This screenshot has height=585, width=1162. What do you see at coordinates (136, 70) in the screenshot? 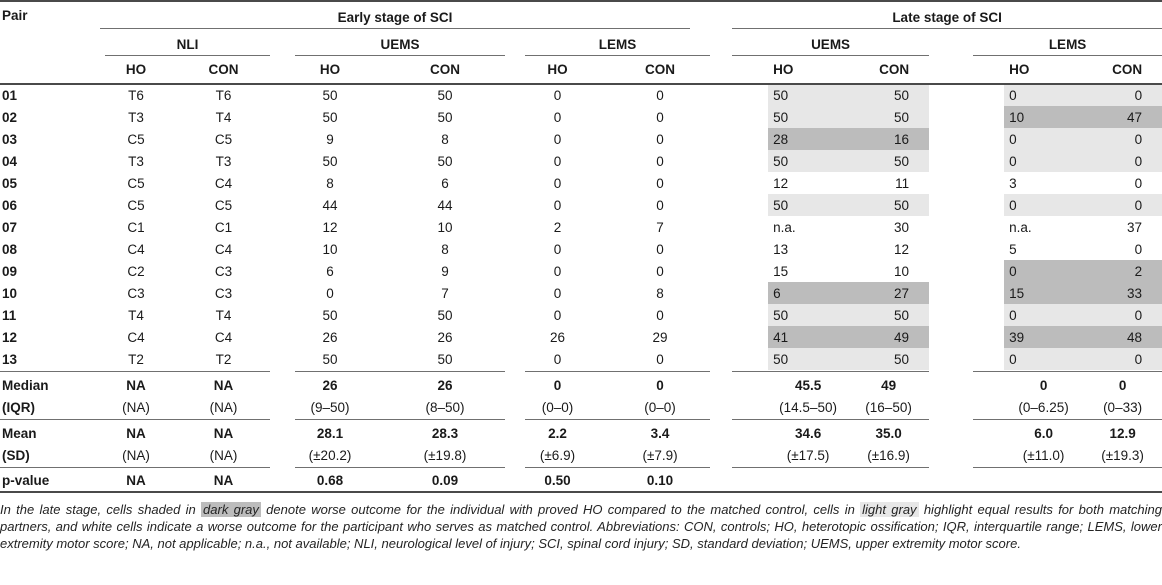
I see `col-header-nli-ho: HO` at bounding box center [136, 70].